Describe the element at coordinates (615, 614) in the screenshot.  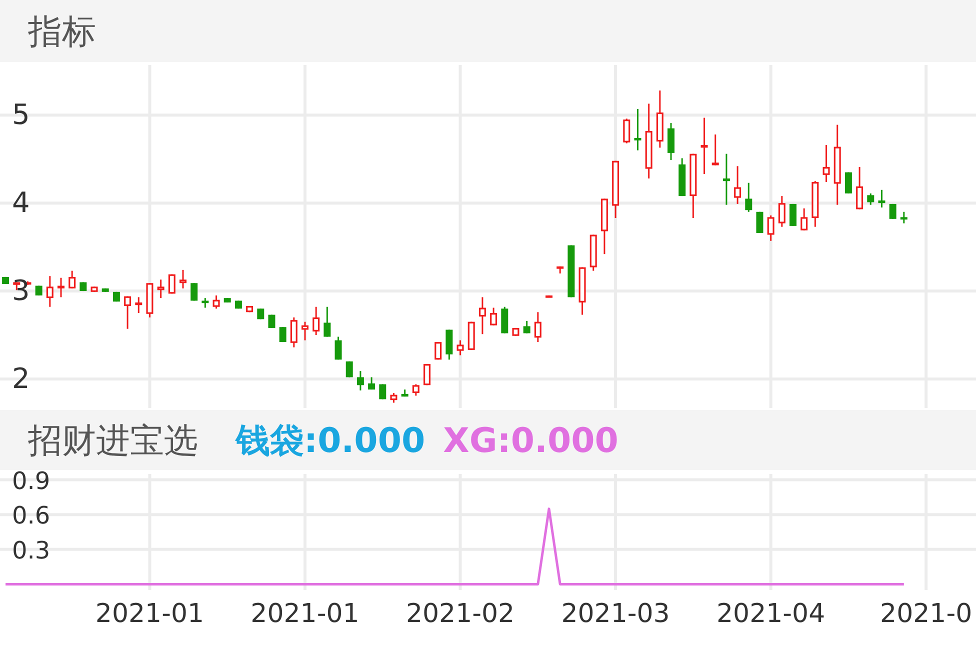
I see `x-tick-label: 2021-03` at that location.